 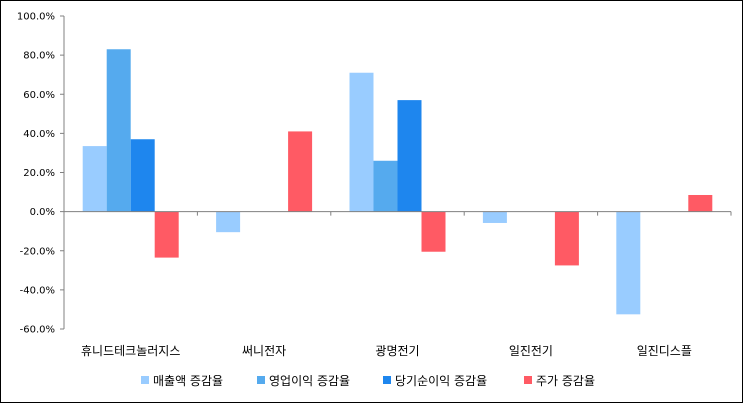 I want to click on y-tick-label: 60.0%, so click(x=39, y=95).